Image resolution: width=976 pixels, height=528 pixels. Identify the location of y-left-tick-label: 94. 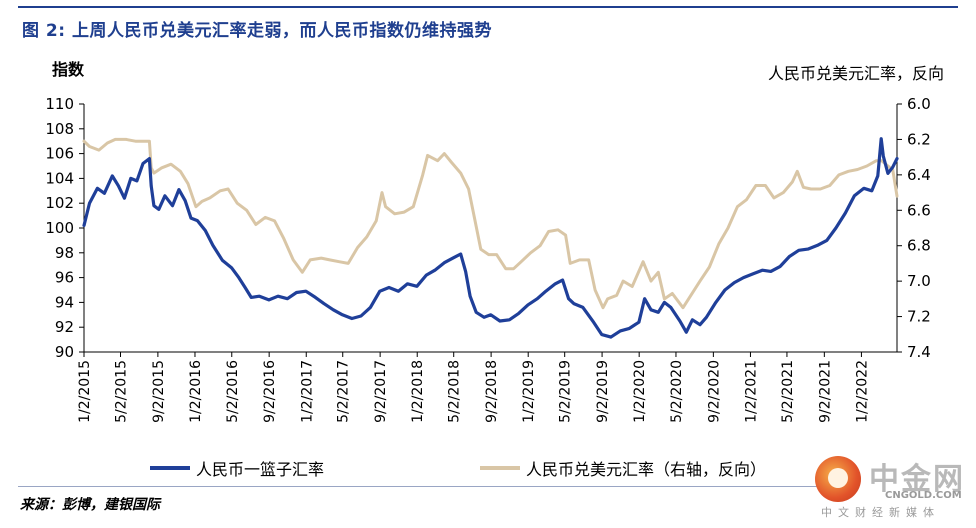
(64, 302).